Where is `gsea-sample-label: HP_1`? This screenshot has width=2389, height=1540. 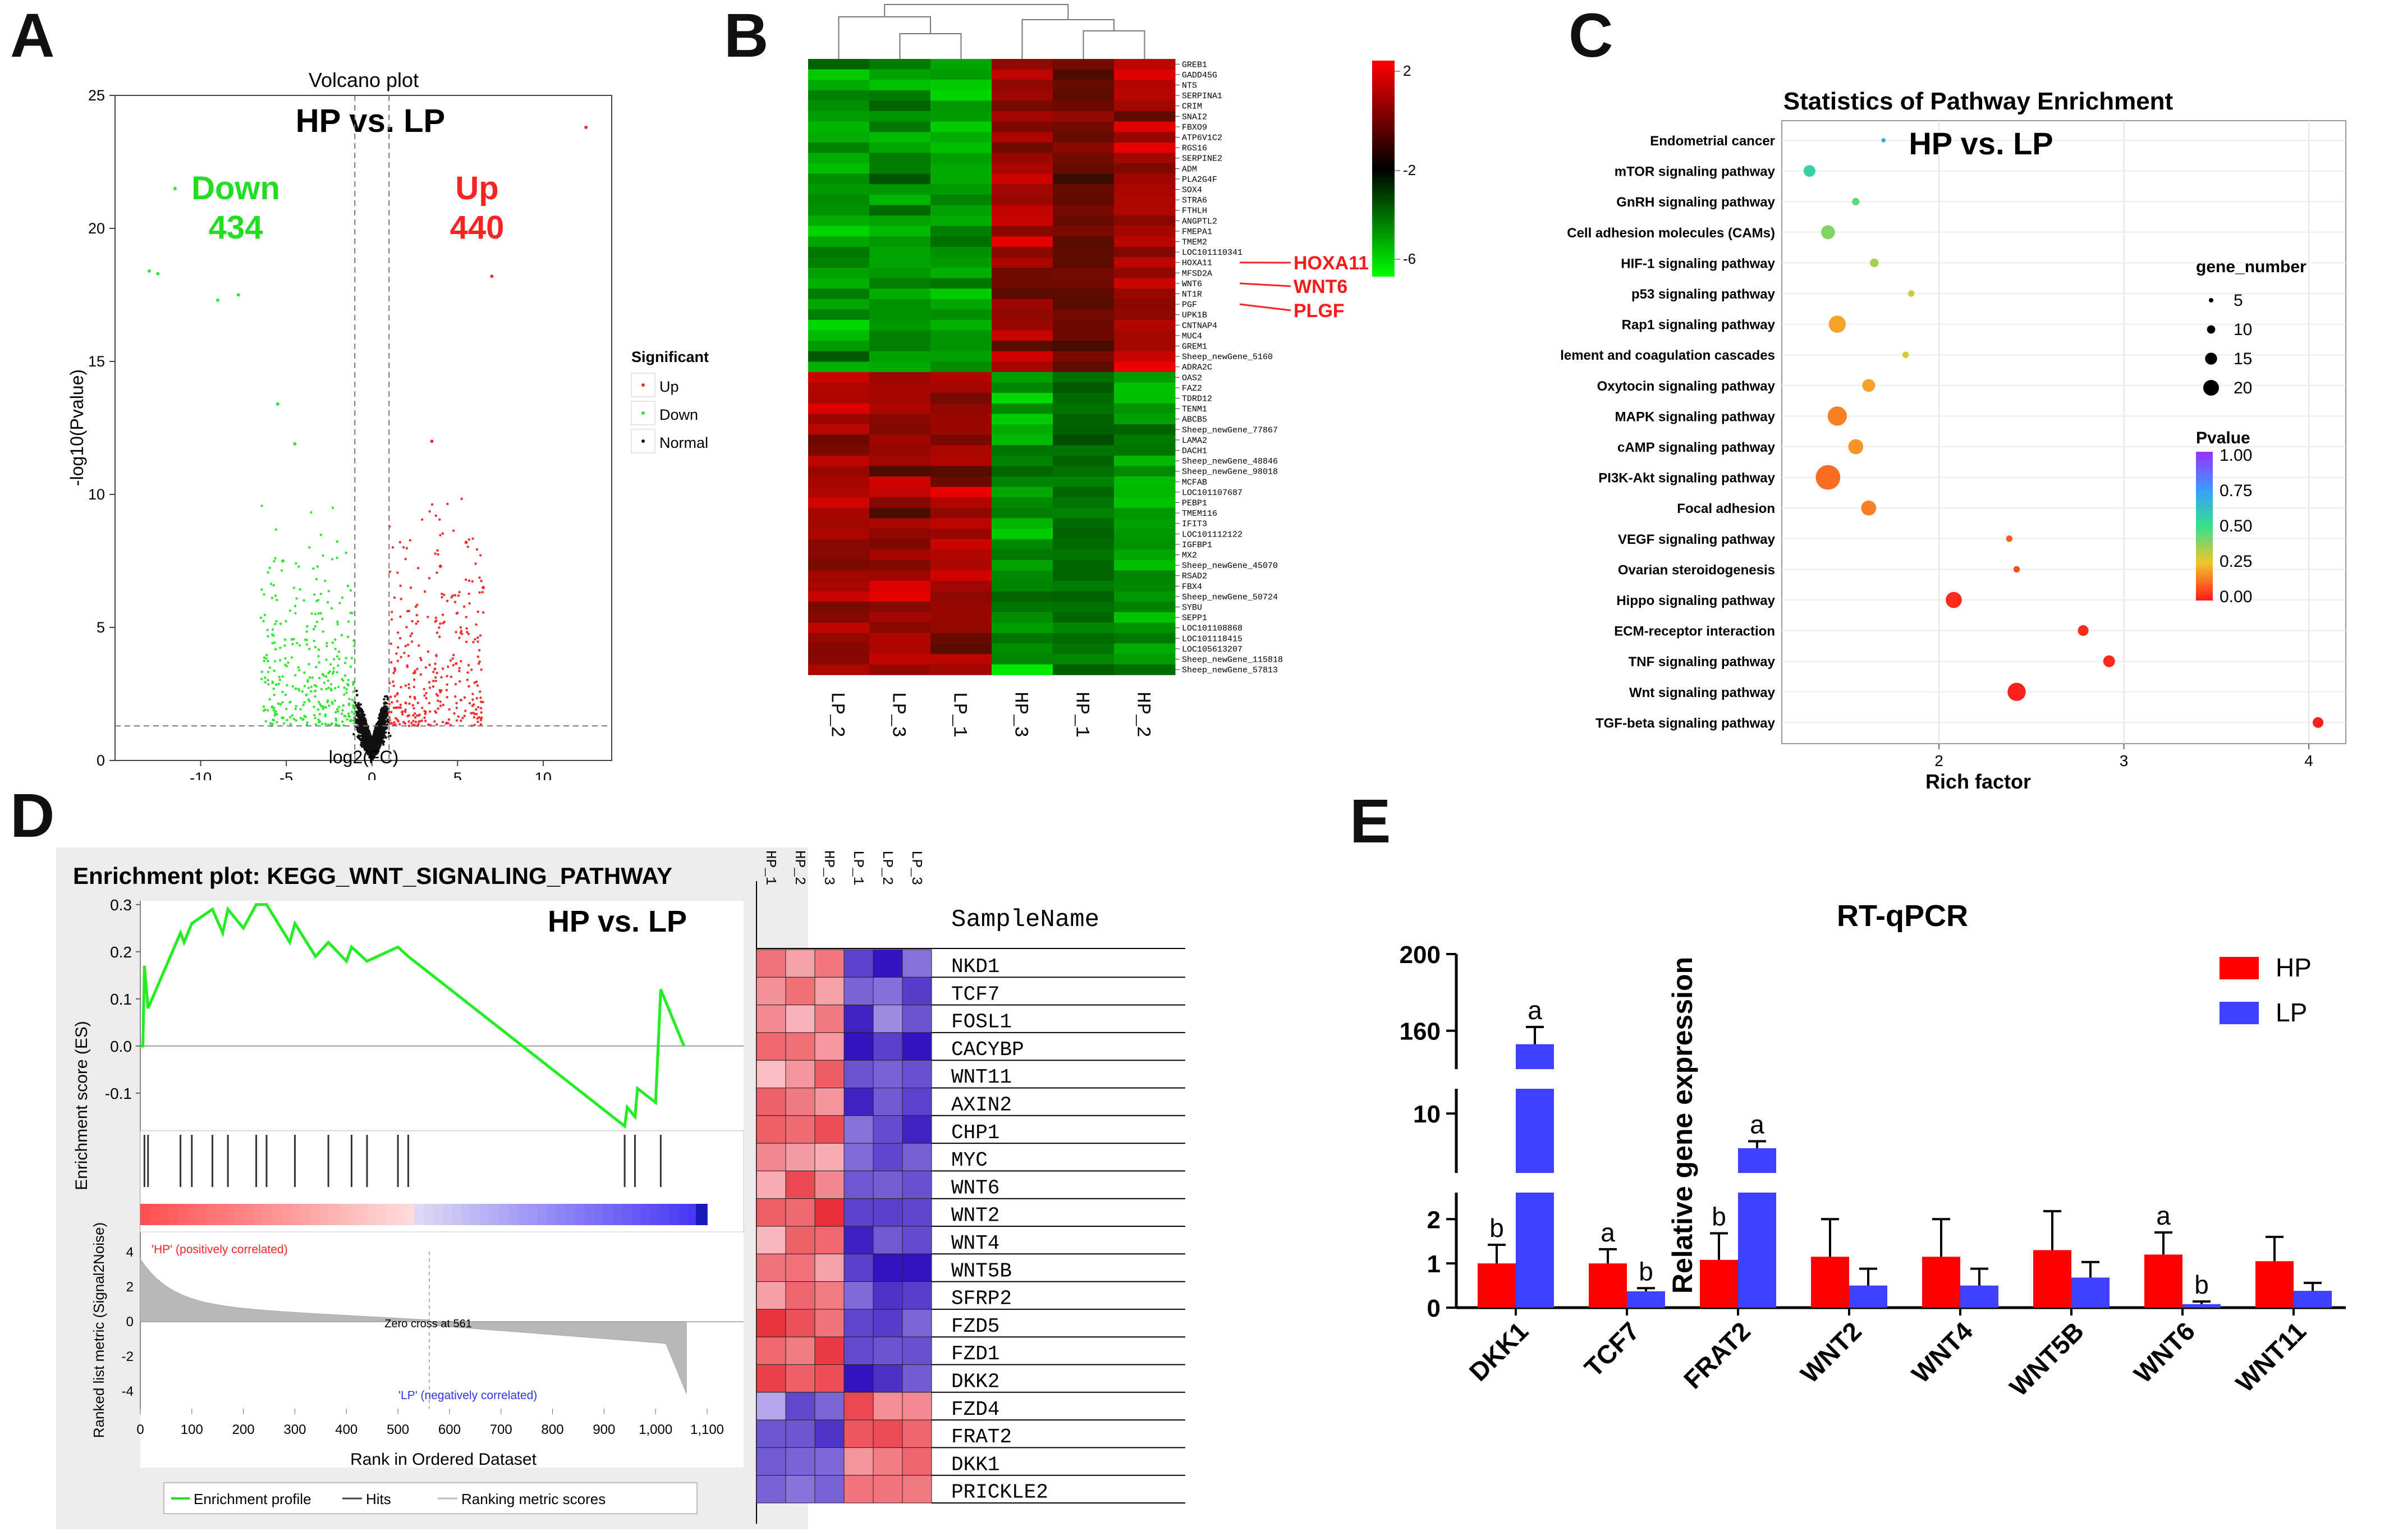 gsea-sample-label: HP_1 is located at coordinates (770, 867).